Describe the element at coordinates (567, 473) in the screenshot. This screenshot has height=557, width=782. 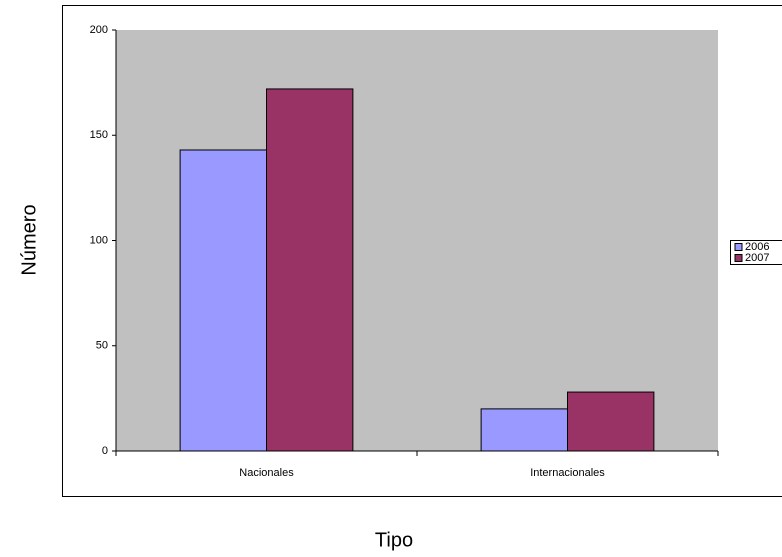
I see `x-tick-label: Internacionales` at that location.